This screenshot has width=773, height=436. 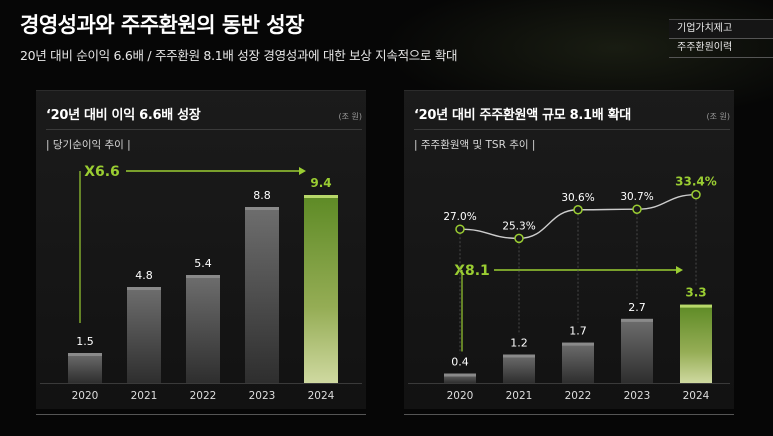 What do you see at coordinates (695, 293) in the screenshot?
I see `value-label-2024: 3.3` at bounding box center [695, 293].